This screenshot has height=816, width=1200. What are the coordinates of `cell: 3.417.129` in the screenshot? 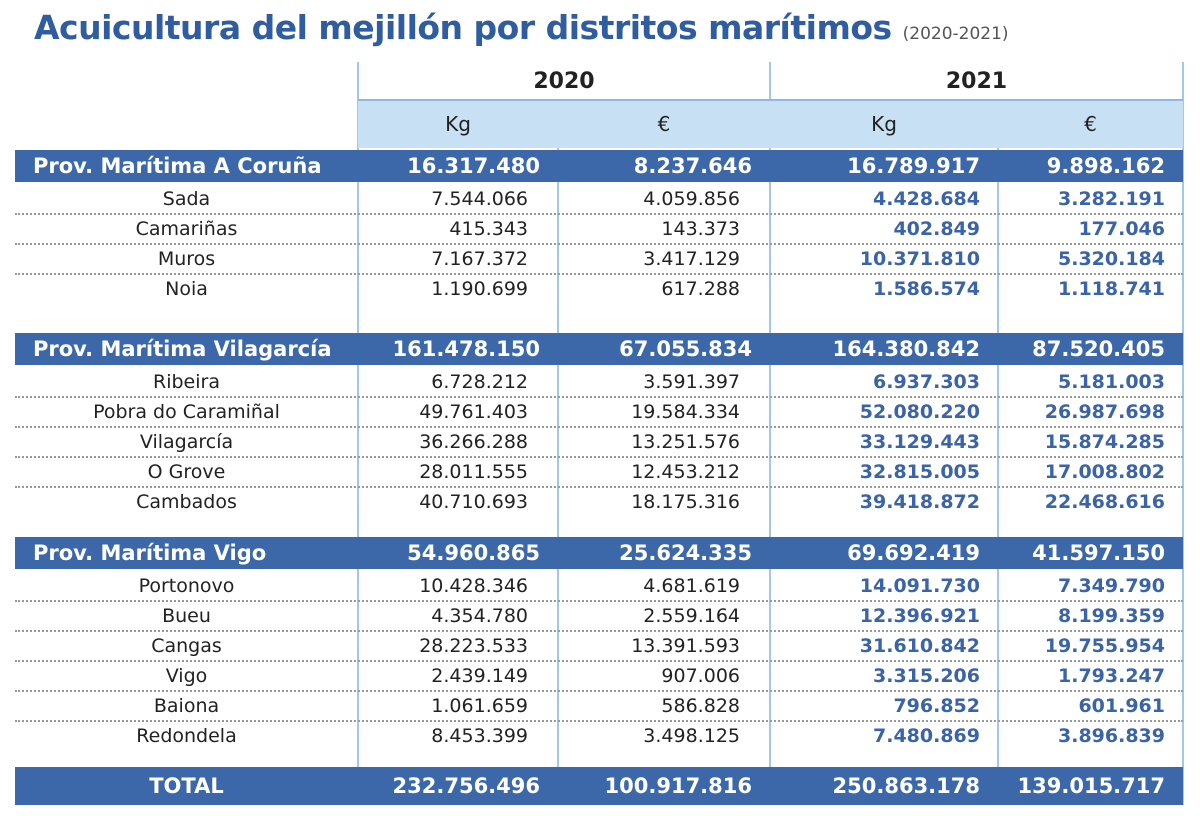 It's located at (691, 259).